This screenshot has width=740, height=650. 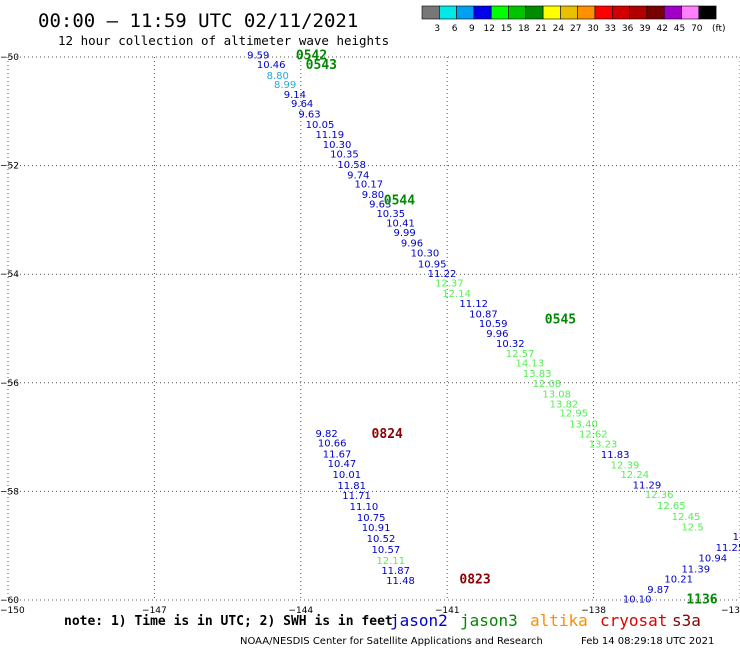 What do you see at coordinates (583, 425) in the screenshot?
I see `swh-value-label: 13.40` at bounding box center [583, 425].